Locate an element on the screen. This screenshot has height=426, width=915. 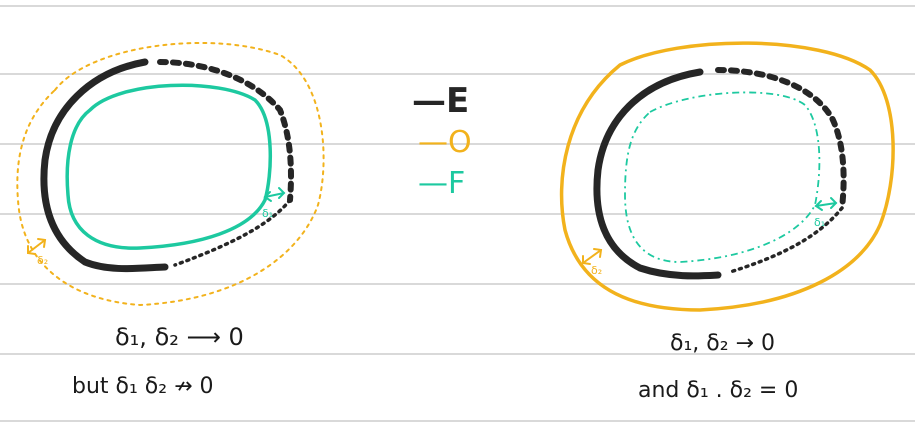
right-delta1-arrow is located at coordinates (826, 204).